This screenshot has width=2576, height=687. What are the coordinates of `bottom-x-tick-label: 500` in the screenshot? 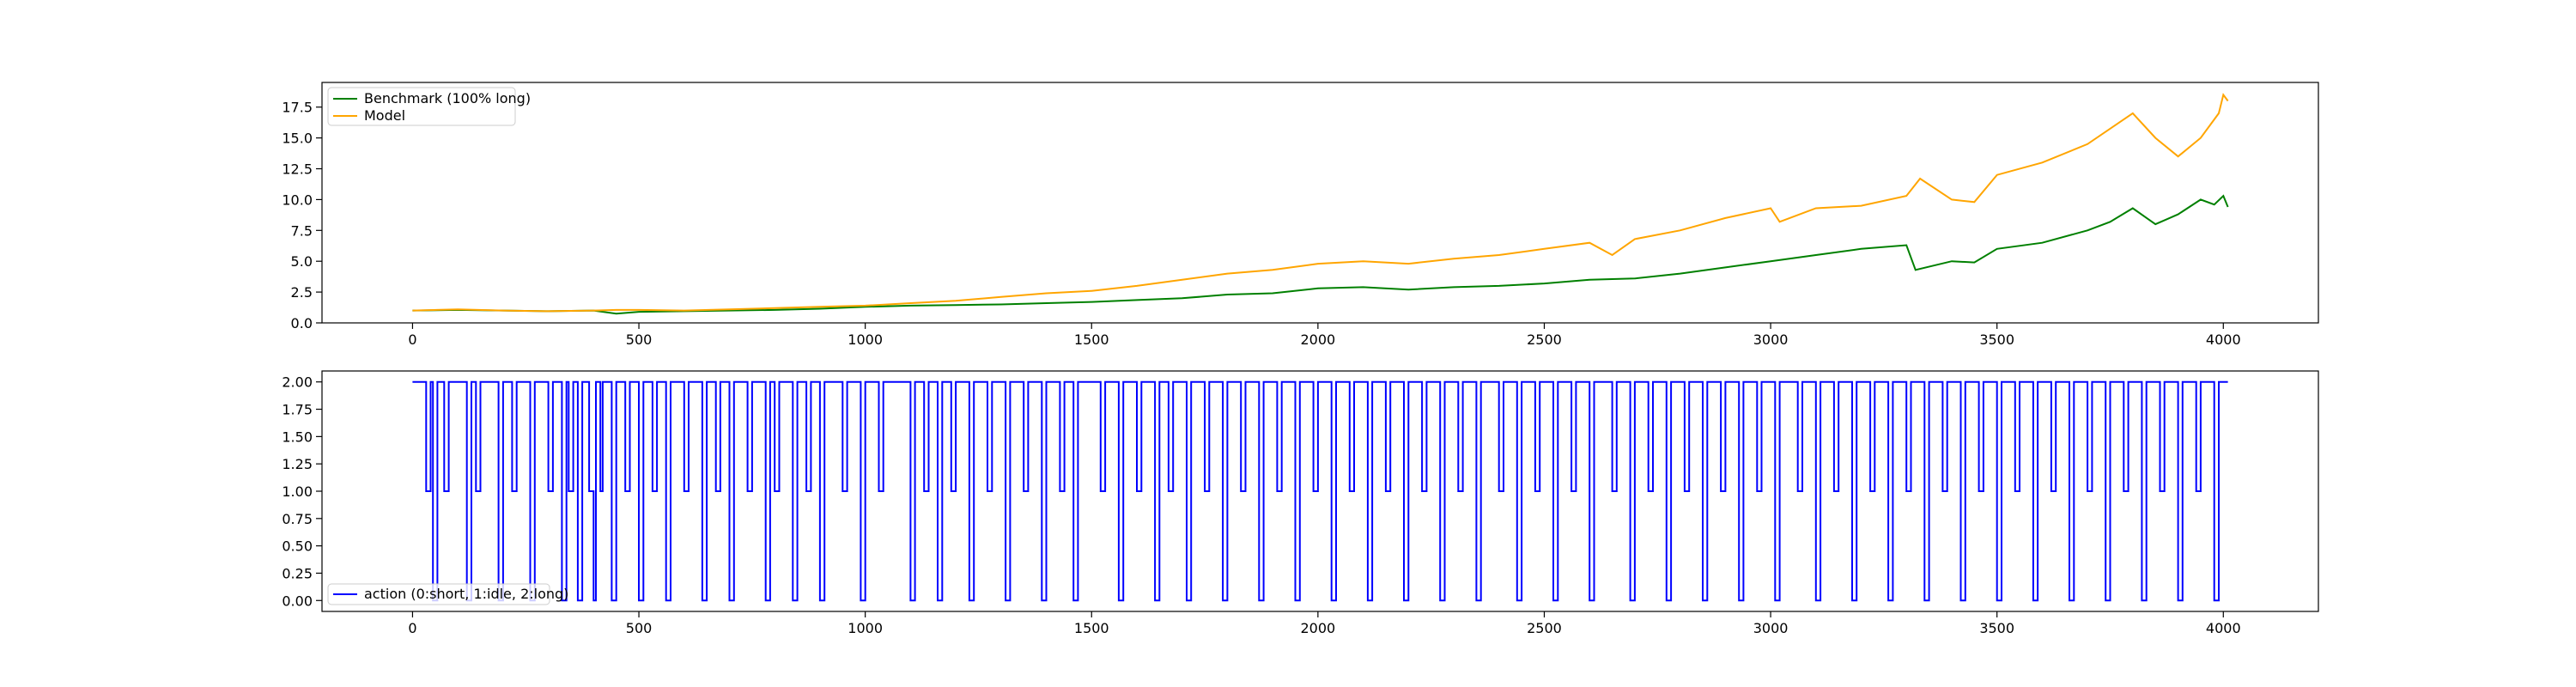 It's located at (640, 628).